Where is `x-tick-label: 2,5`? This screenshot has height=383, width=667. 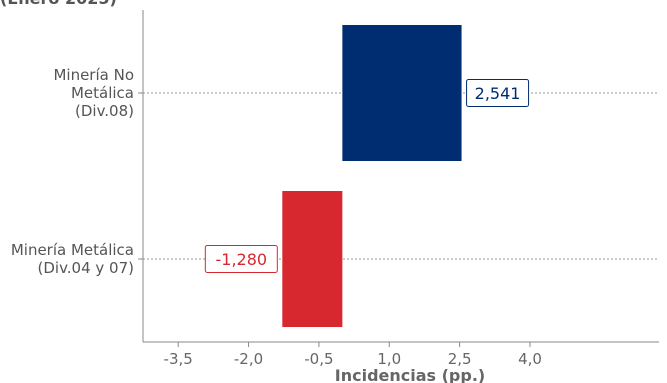 x-tick-label: 2,5 is located at coordinates (460, 359).